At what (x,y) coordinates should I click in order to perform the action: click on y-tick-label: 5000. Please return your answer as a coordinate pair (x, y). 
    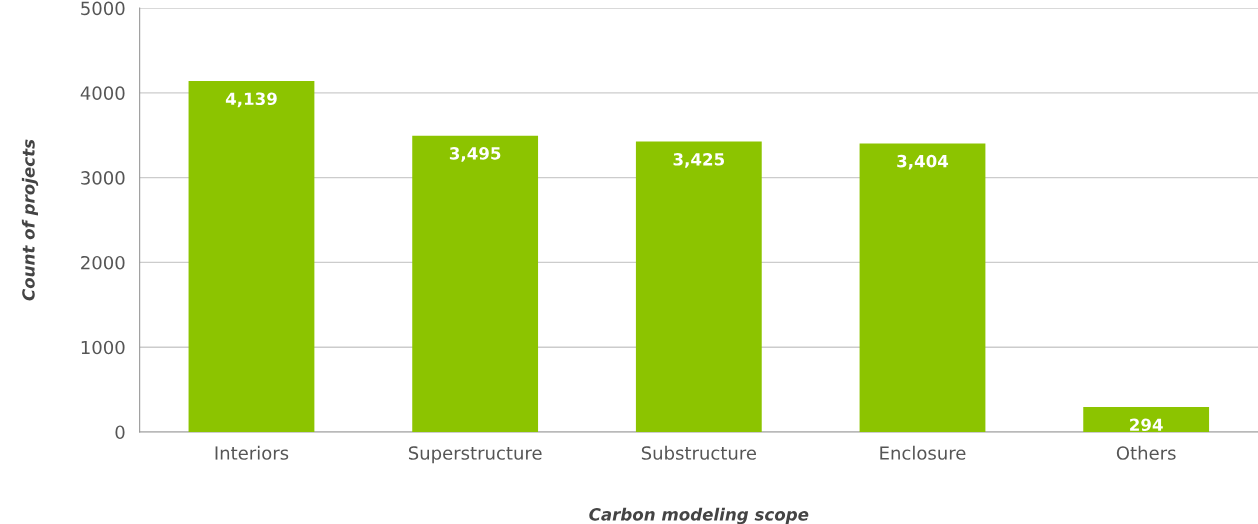
    Looking at the image, I should click on (103, 8).